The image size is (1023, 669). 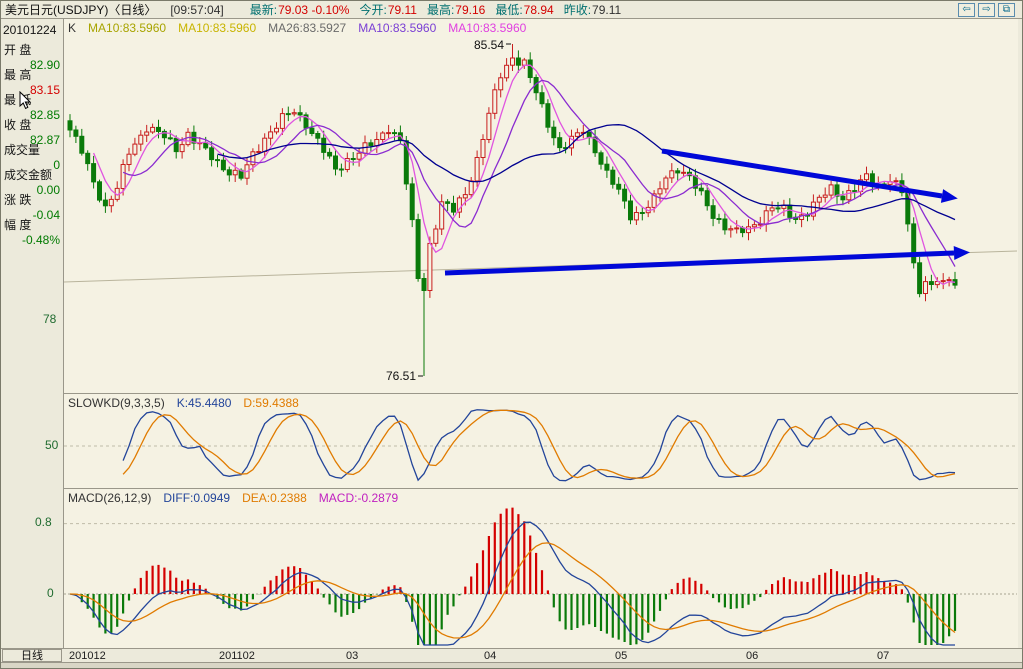 I want to click on sidebar-field-value: -0.04, so click(x=46, y=215).